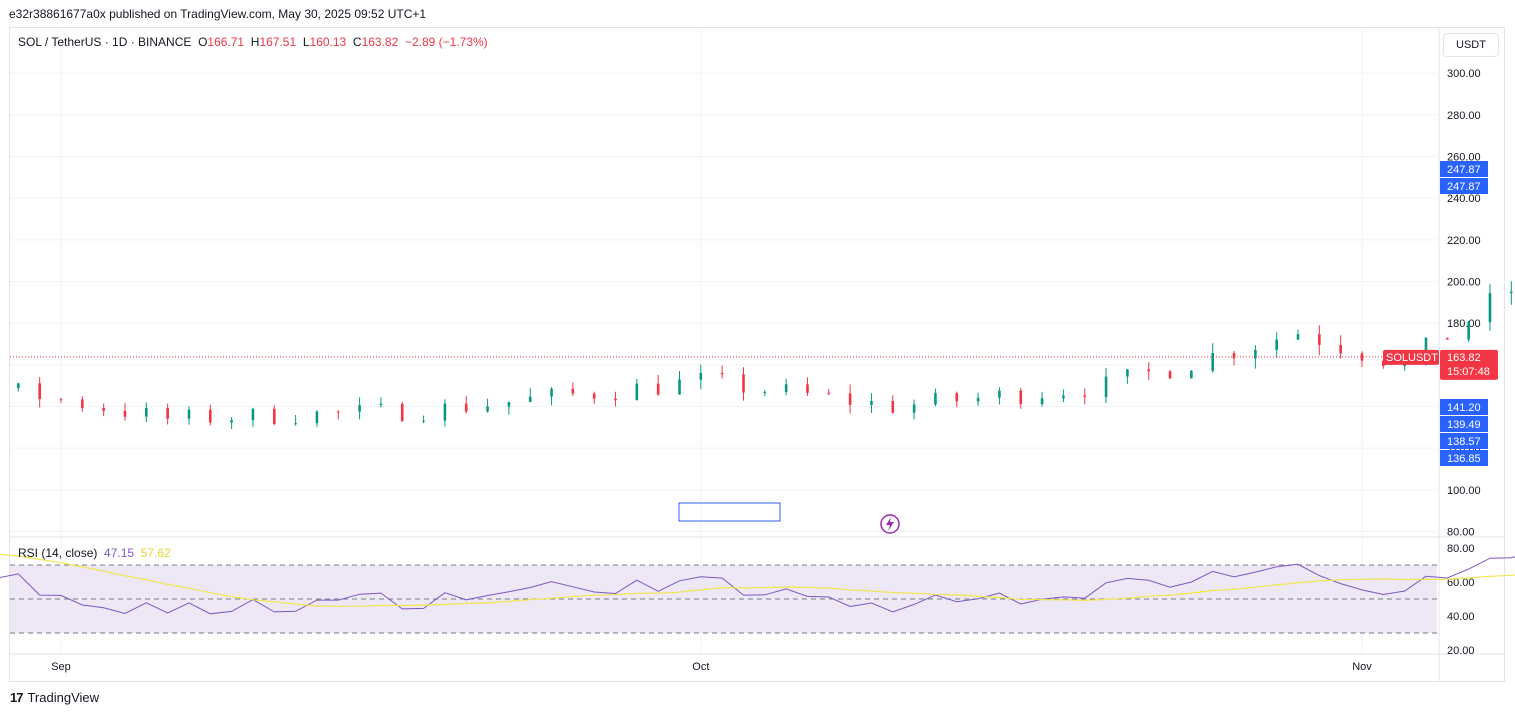  Describe the element at coordinates (1461, 533) in the screenshot. I see `price-tick-label: 80.00` at that location.